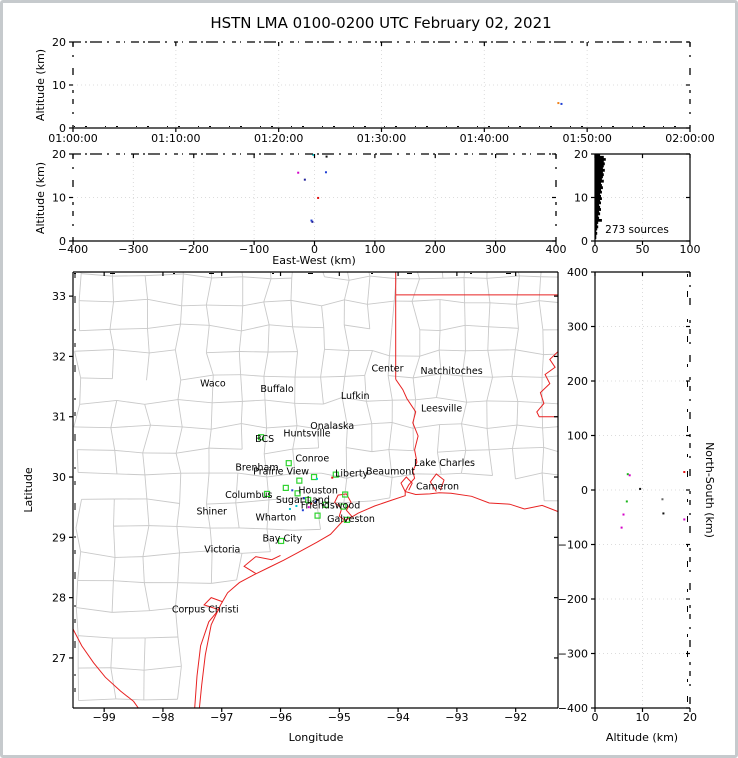 This screenshot has height=758, width=738. What do you see at coordinates (256, 467) in the screenshot?
I see `city-label: Brenham` at bounding box center [256, 467].